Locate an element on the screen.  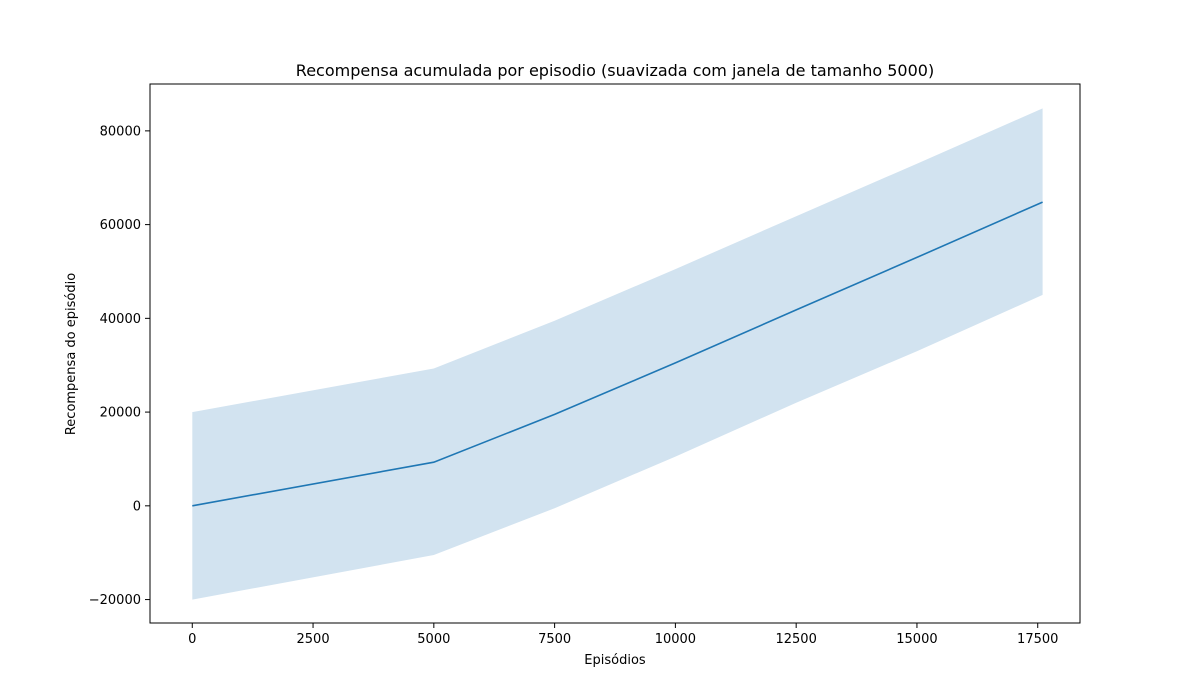
x-tick-label: 2500 is located at coordinates (313, 639).